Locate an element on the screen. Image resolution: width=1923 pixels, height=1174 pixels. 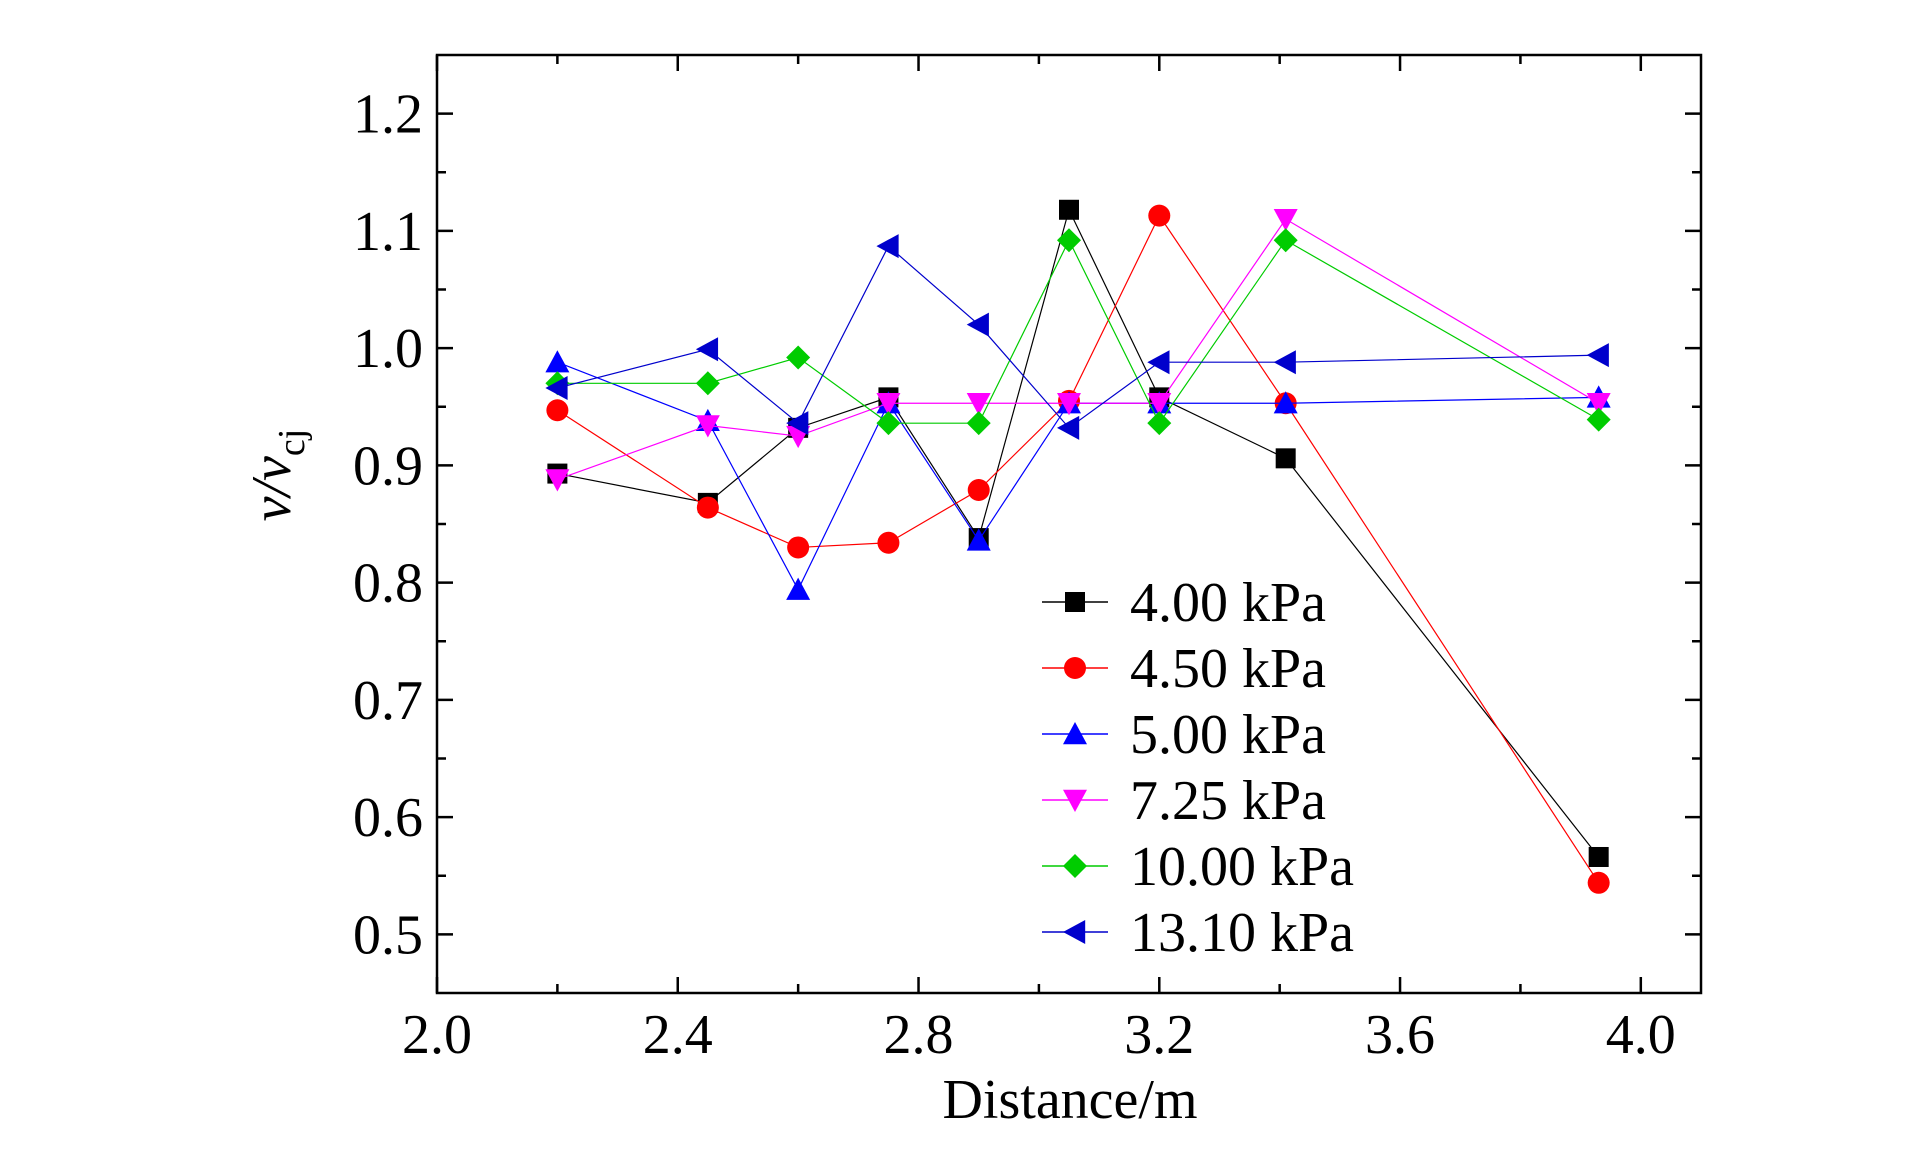
x-axis-title: Distance/m is located at coordinates (1069, 1100).